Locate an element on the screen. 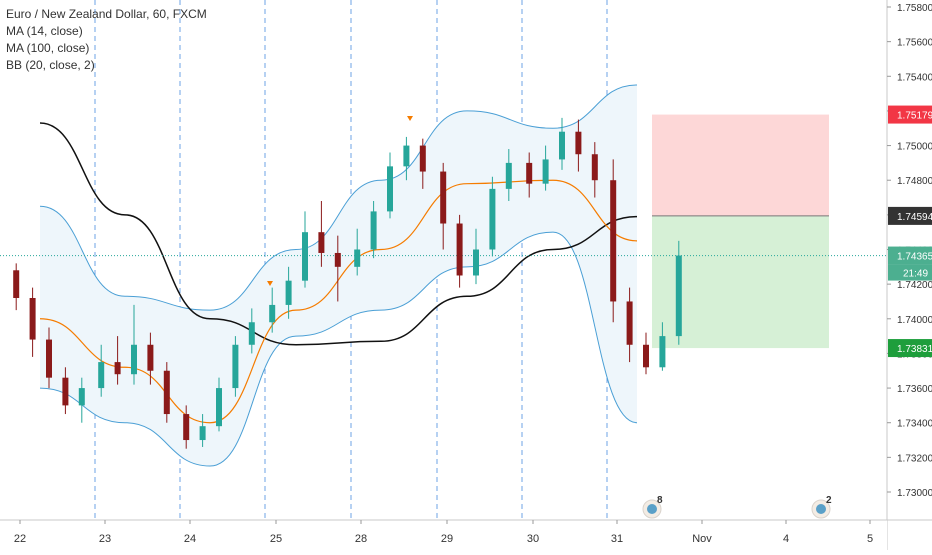 This screenshot has height=555, width=932. price-tick-label: 1.75000 is located at coordinates (914, 147).